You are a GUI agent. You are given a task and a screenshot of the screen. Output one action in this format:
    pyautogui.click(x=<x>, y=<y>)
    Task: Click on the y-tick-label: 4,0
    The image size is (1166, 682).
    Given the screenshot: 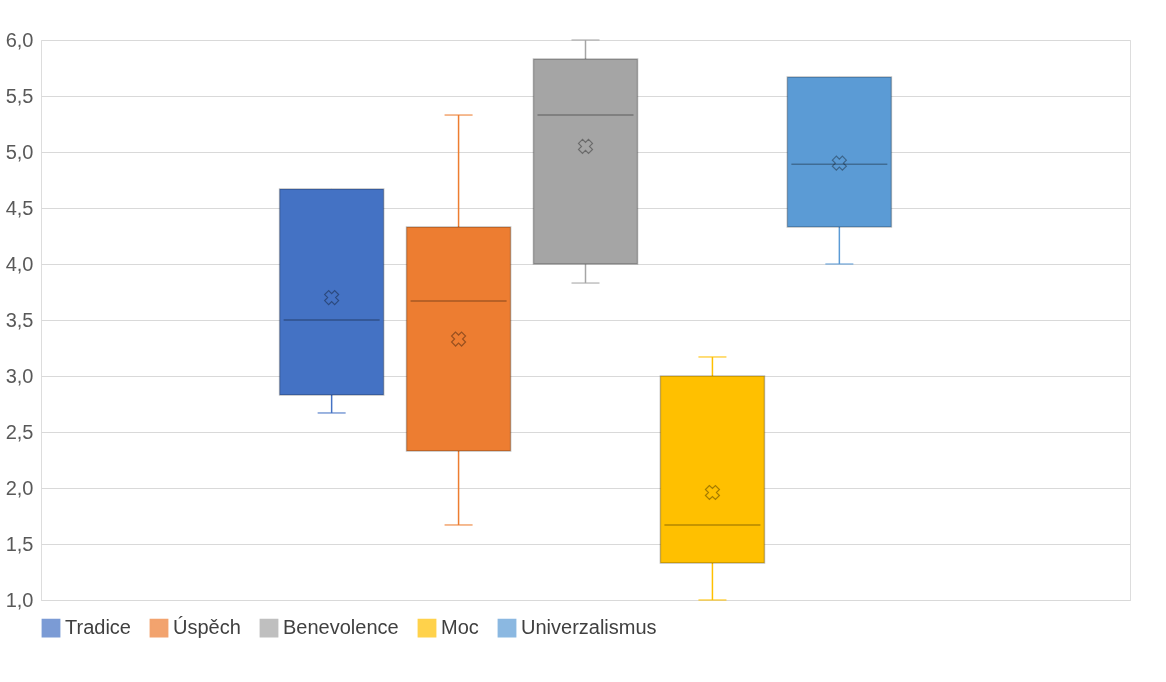 What is the action you would take?
    pyautogui.click(x=19, y=263)
    